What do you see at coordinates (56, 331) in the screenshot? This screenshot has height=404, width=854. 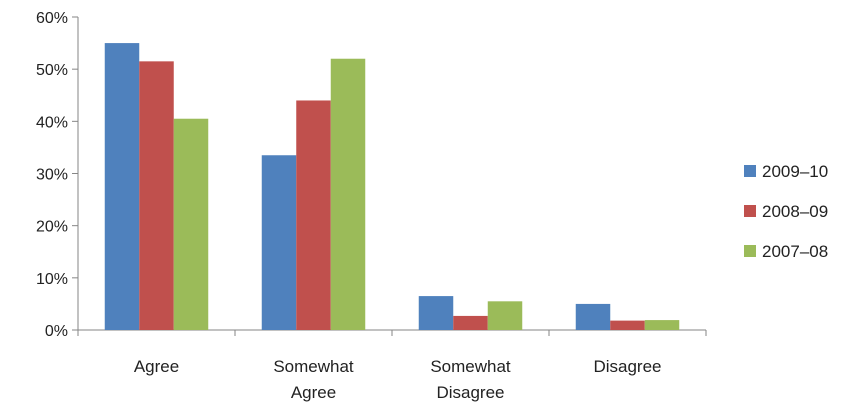 I see `y-tick-label: 0%` at bounding box center [56, 331].